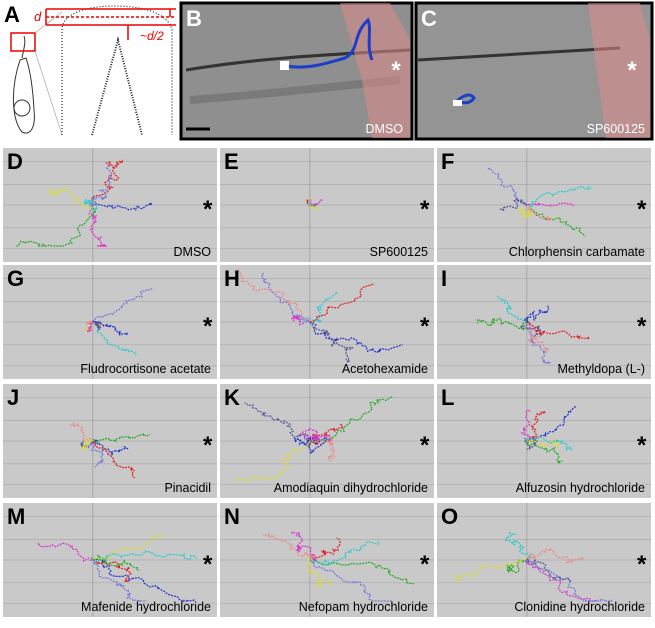  Describe the element at coordinates (16, 516) in the screenshot. I see `panel-letter: M` at that location.